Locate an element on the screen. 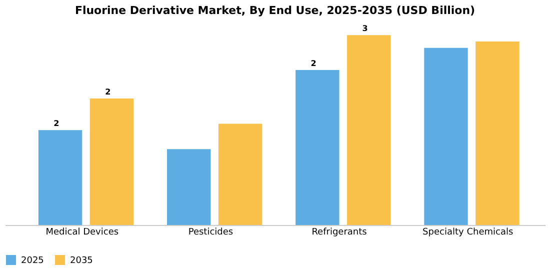 The height and width of the screenshot is (280, 560). data-label: 3 is located at coordinates (365, 29).